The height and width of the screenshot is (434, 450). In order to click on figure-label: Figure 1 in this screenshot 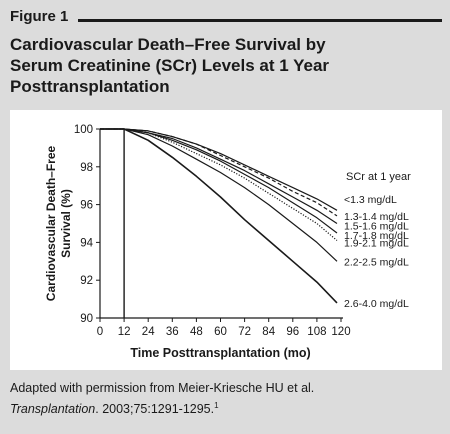, I will do `click(39, 16)`.